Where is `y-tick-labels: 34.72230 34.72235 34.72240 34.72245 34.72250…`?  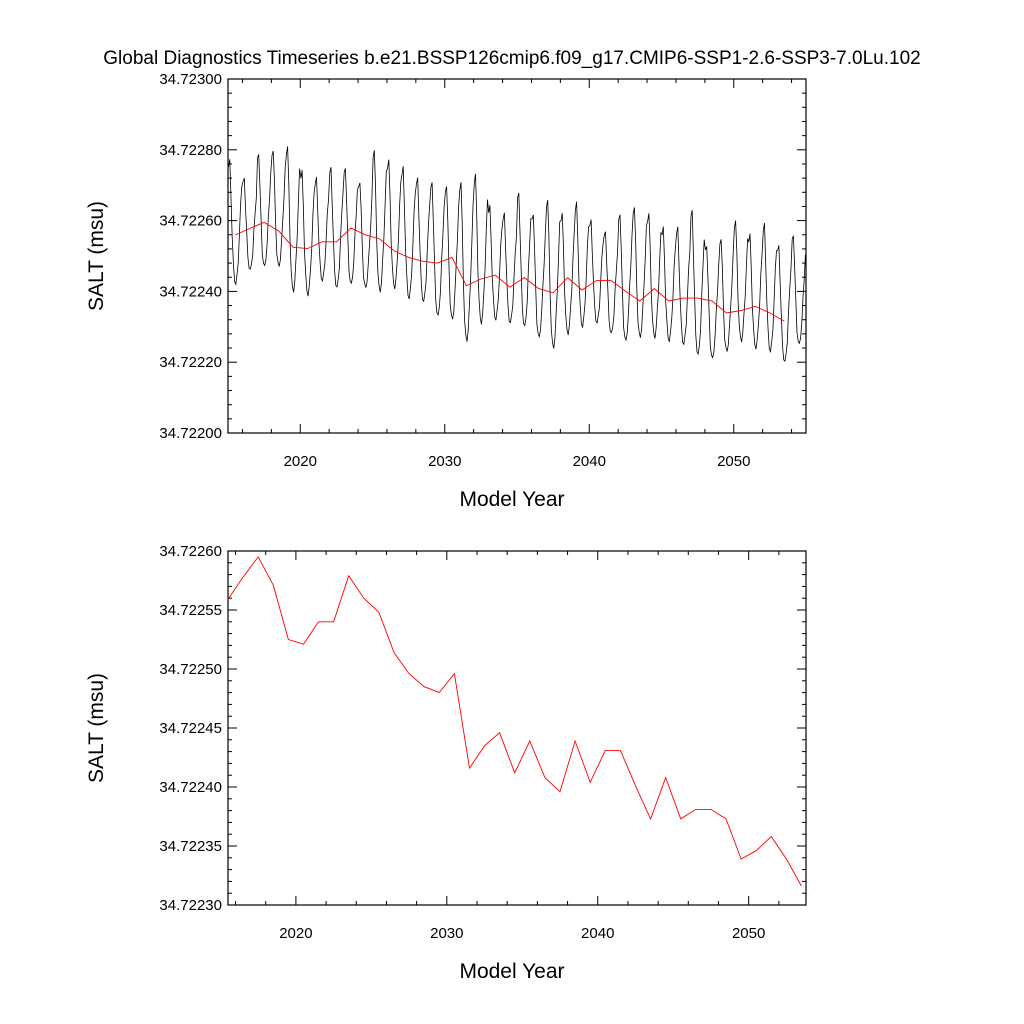
y-tick-labels: 34.72230 34.72235 34.72240 34.72245 34.72250… is located at coordinates (190, 728).